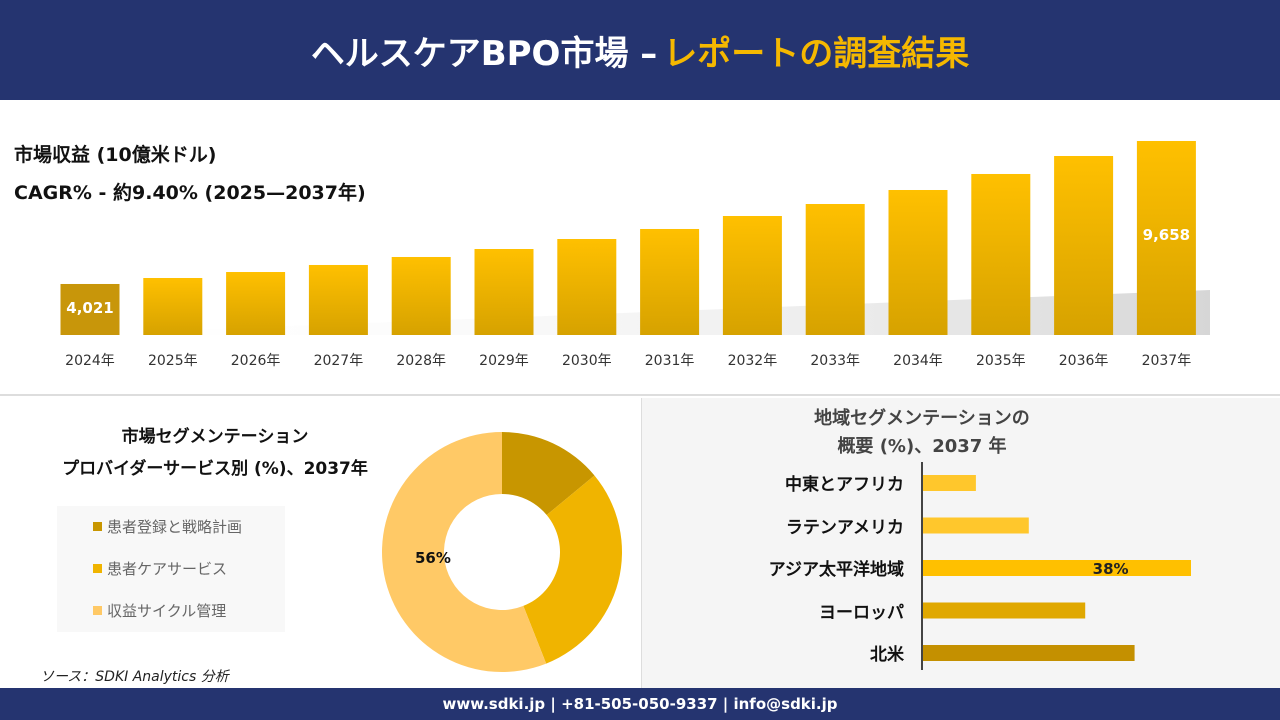 The image size is (1280, 720). I want to click on x-tick-label: 2026年, so click(256, 361).